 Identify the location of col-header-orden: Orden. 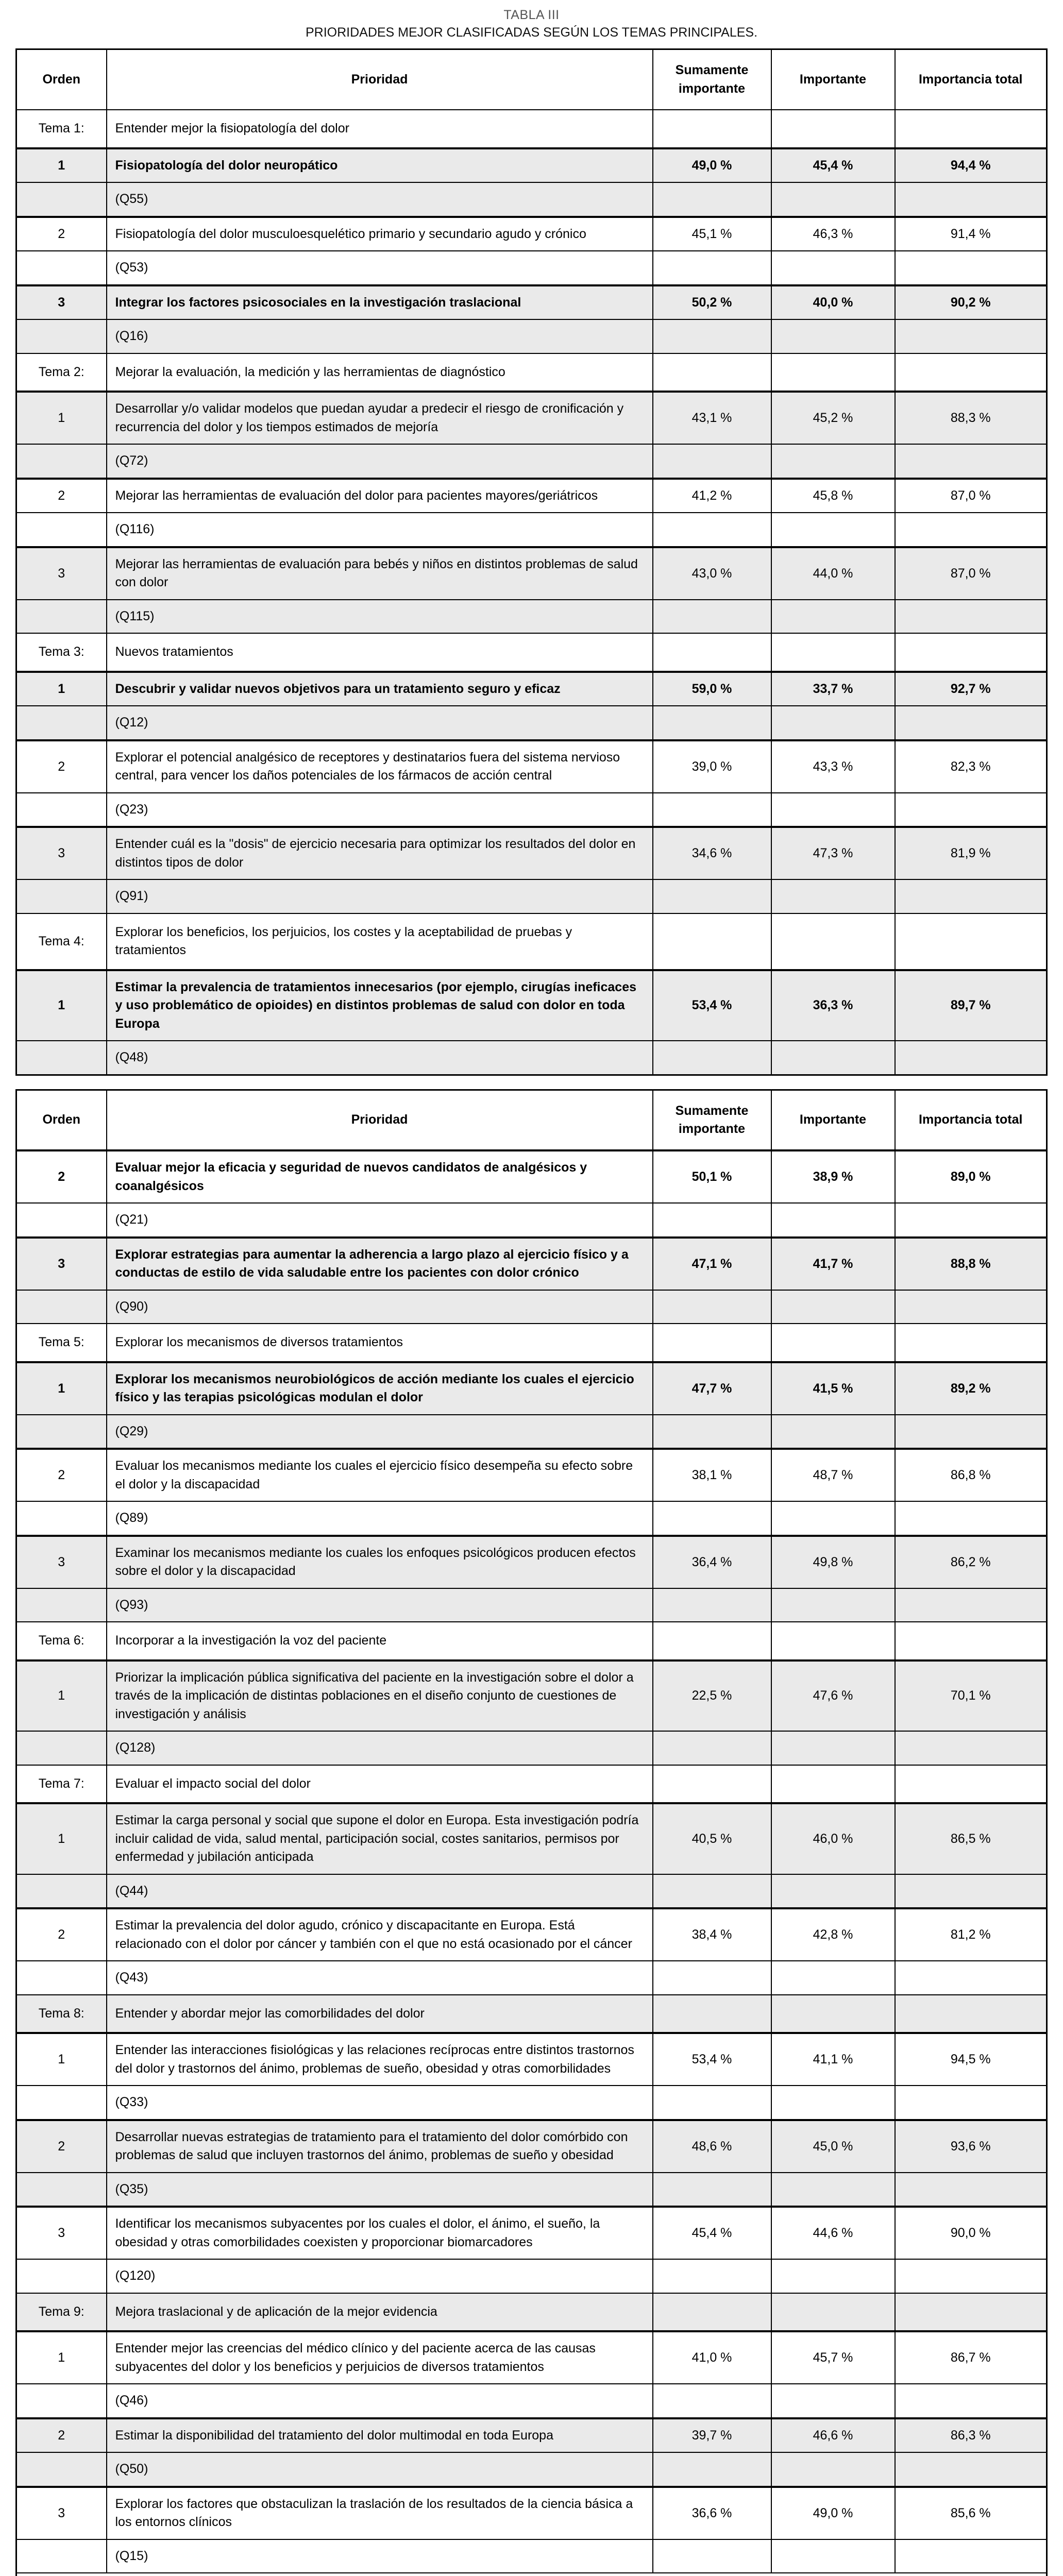
(61, 79).